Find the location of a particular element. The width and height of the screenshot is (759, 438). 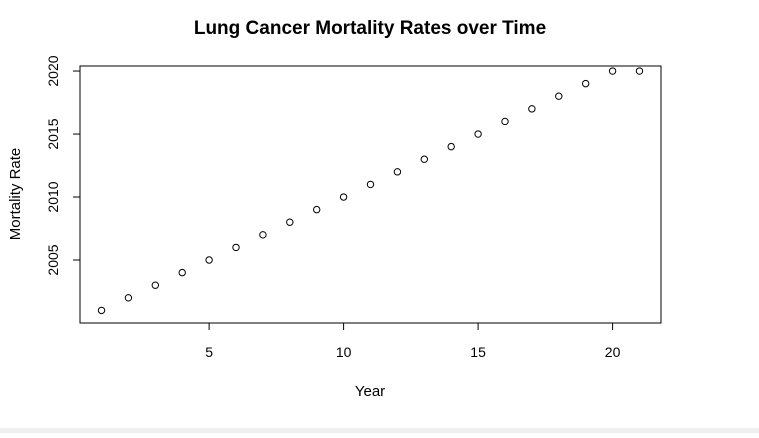

y-tick-label: 2005 is located at coordinates (53, 259).